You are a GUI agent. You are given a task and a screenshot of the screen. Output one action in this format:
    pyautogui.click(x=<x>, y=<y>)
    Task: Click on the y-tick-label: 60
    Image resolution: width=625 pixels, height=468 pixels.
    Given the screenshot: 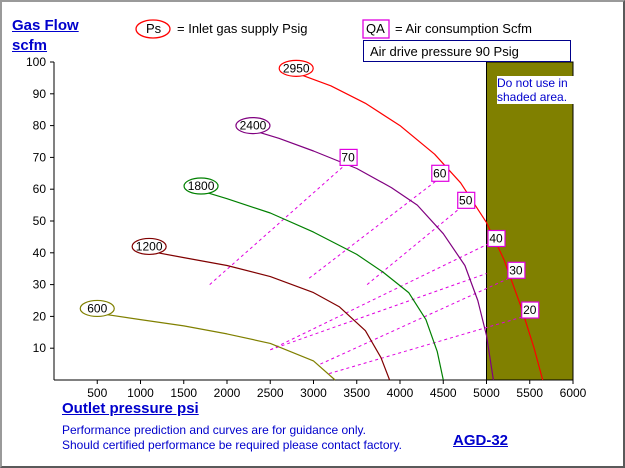 What is the action you would take?
    pyautogui.click(x=40, y=189)
    